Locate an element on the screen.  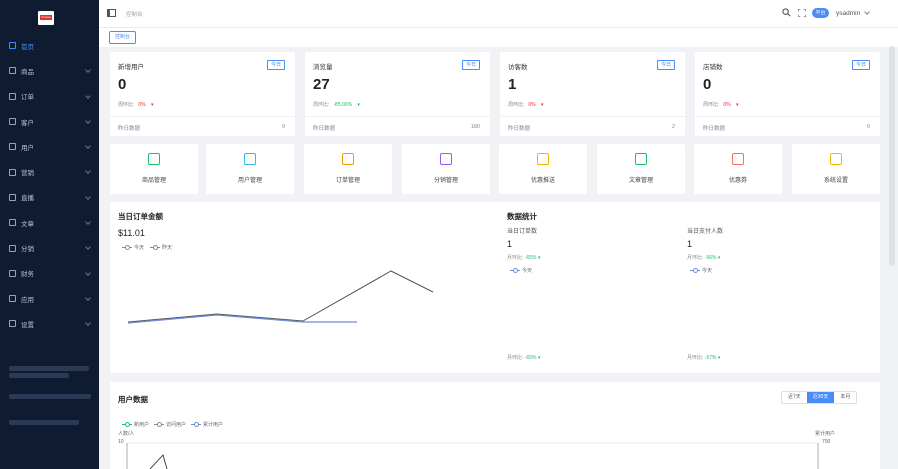
sidebar-item: 商品 is located at coordinates (49, 70).